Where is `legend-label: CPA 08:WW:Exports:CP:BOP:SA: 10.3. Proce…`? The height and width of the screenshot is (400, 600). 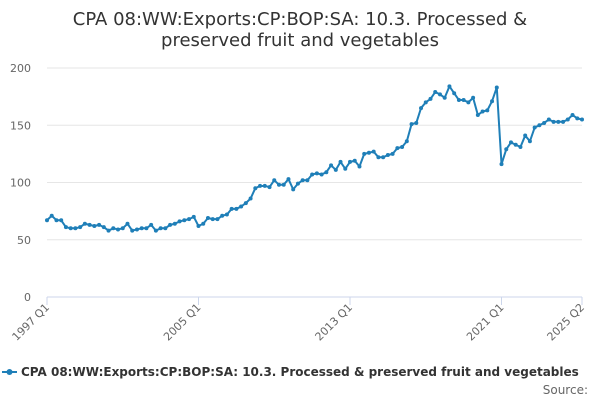
legend-label: CPA 08:WW:Exports:CP:BOP:SA: 10.3. Proce… is located at coordinates (300, 372).